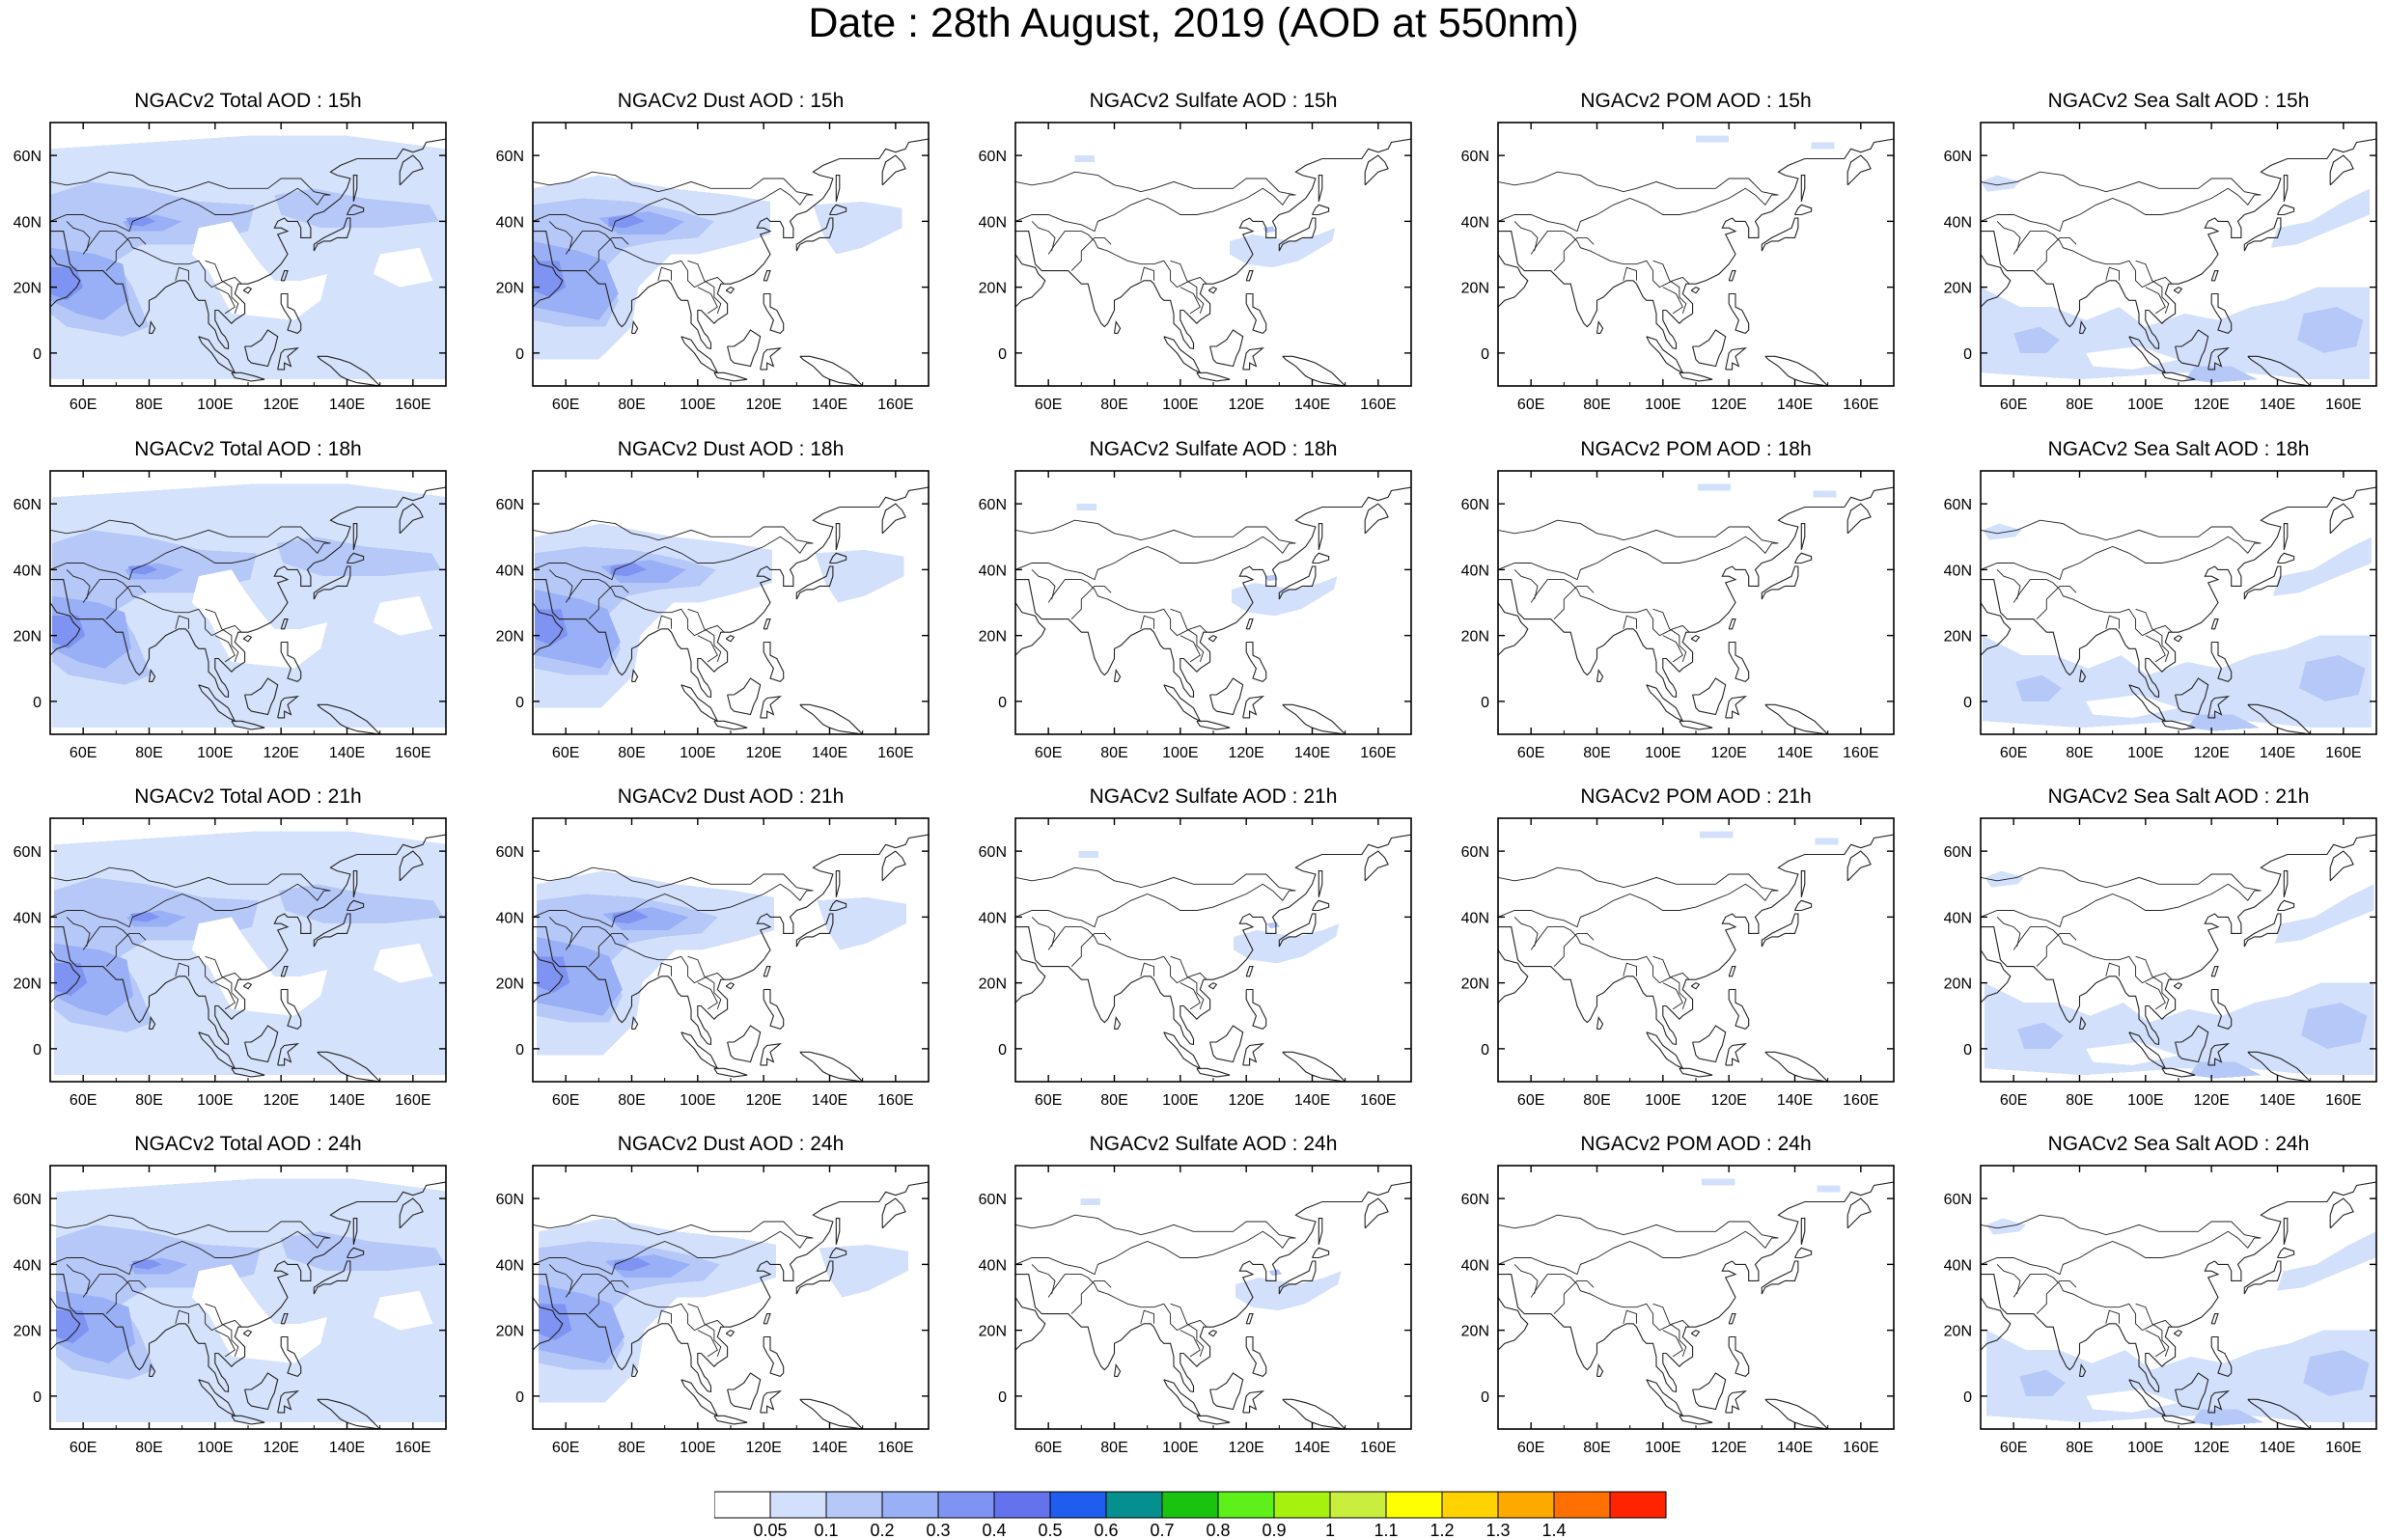 This screenshot has width=2387, height=1540. What do you see at coordinates (28, 985) in the screenshot?
I see `lat-tick-label: 20N` at bounding box center [28, 985].